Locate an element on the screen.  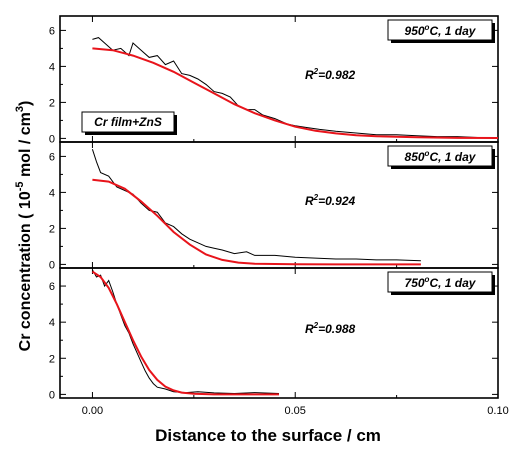
note-box is located at coordinates (128, 122).